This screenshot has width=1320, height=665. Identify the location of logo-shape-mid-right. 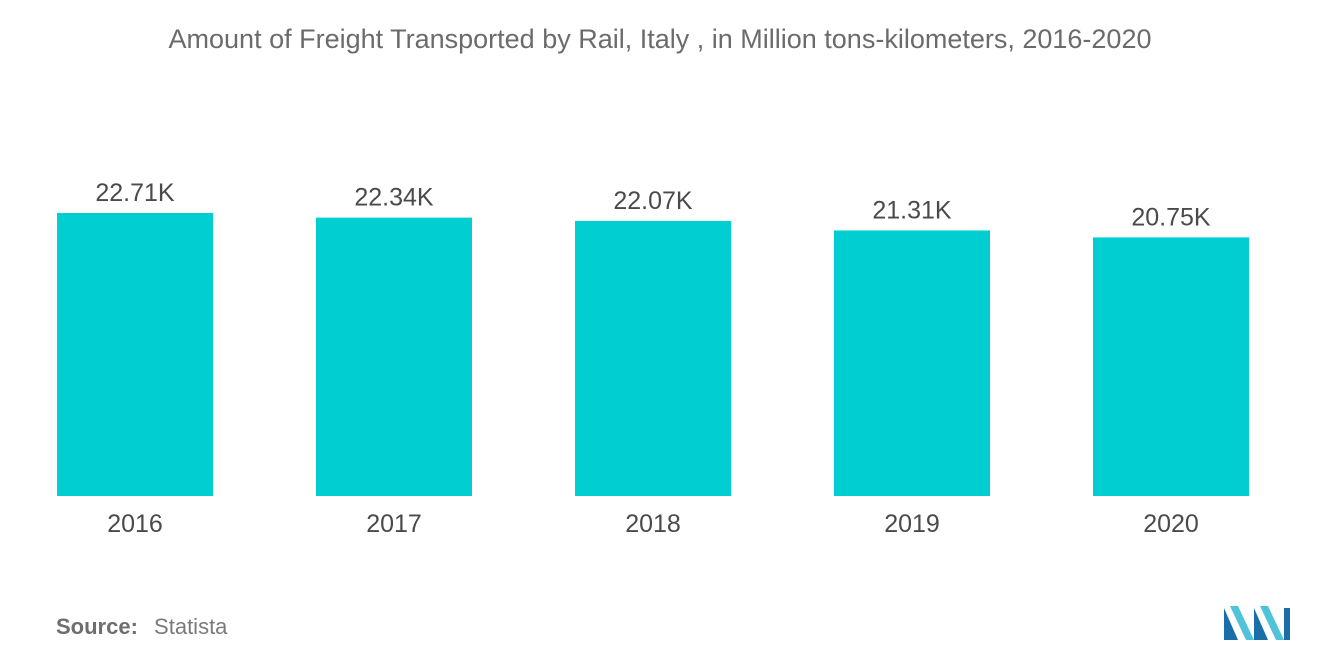
(1261, 624).